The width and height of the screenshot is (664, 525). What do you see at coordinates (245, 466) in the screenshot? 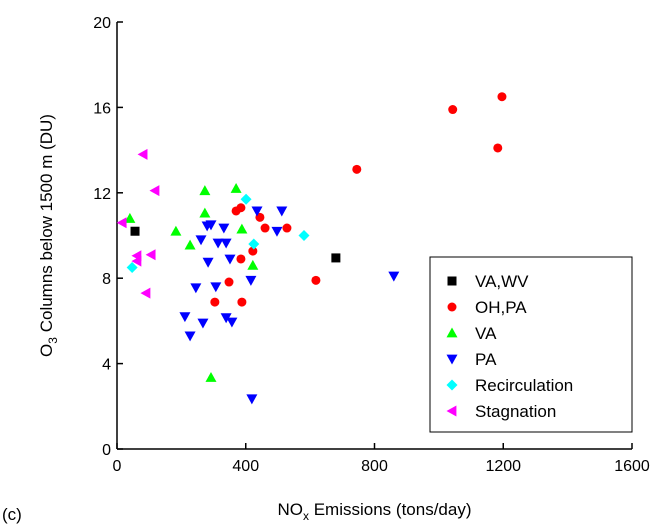
I see `x-tick-label: 400` at bounding box center [245, 466].